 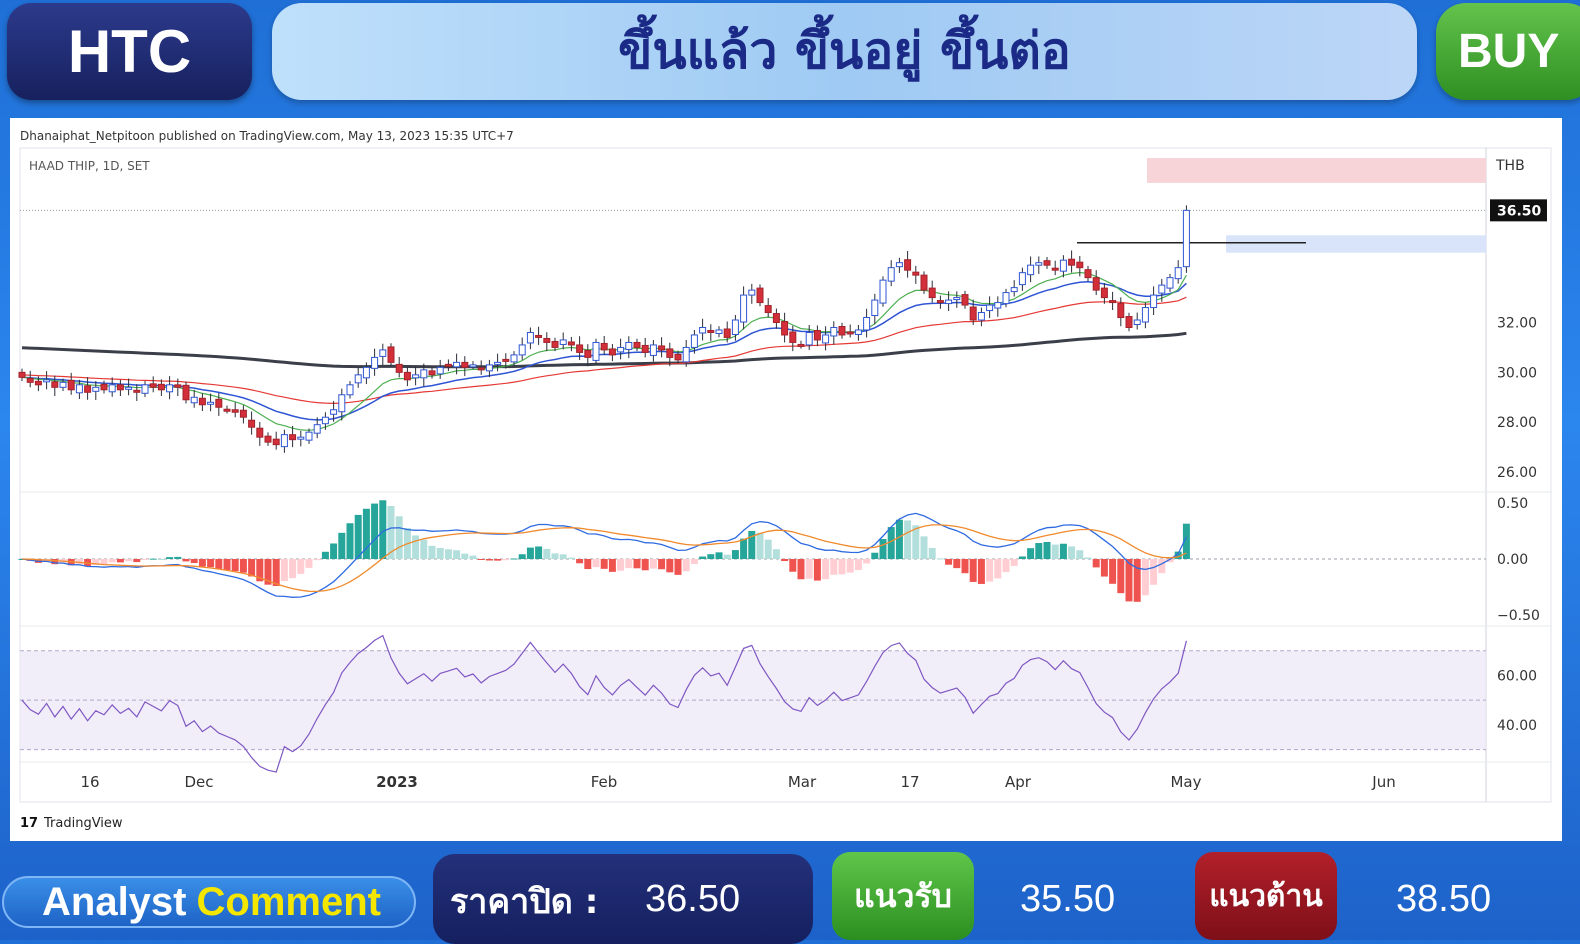 What do you see at coordinates (71, 823) in the screenshot?
I see `tradingview-logo: 17 TradingView` at bounding box center [71, 823].